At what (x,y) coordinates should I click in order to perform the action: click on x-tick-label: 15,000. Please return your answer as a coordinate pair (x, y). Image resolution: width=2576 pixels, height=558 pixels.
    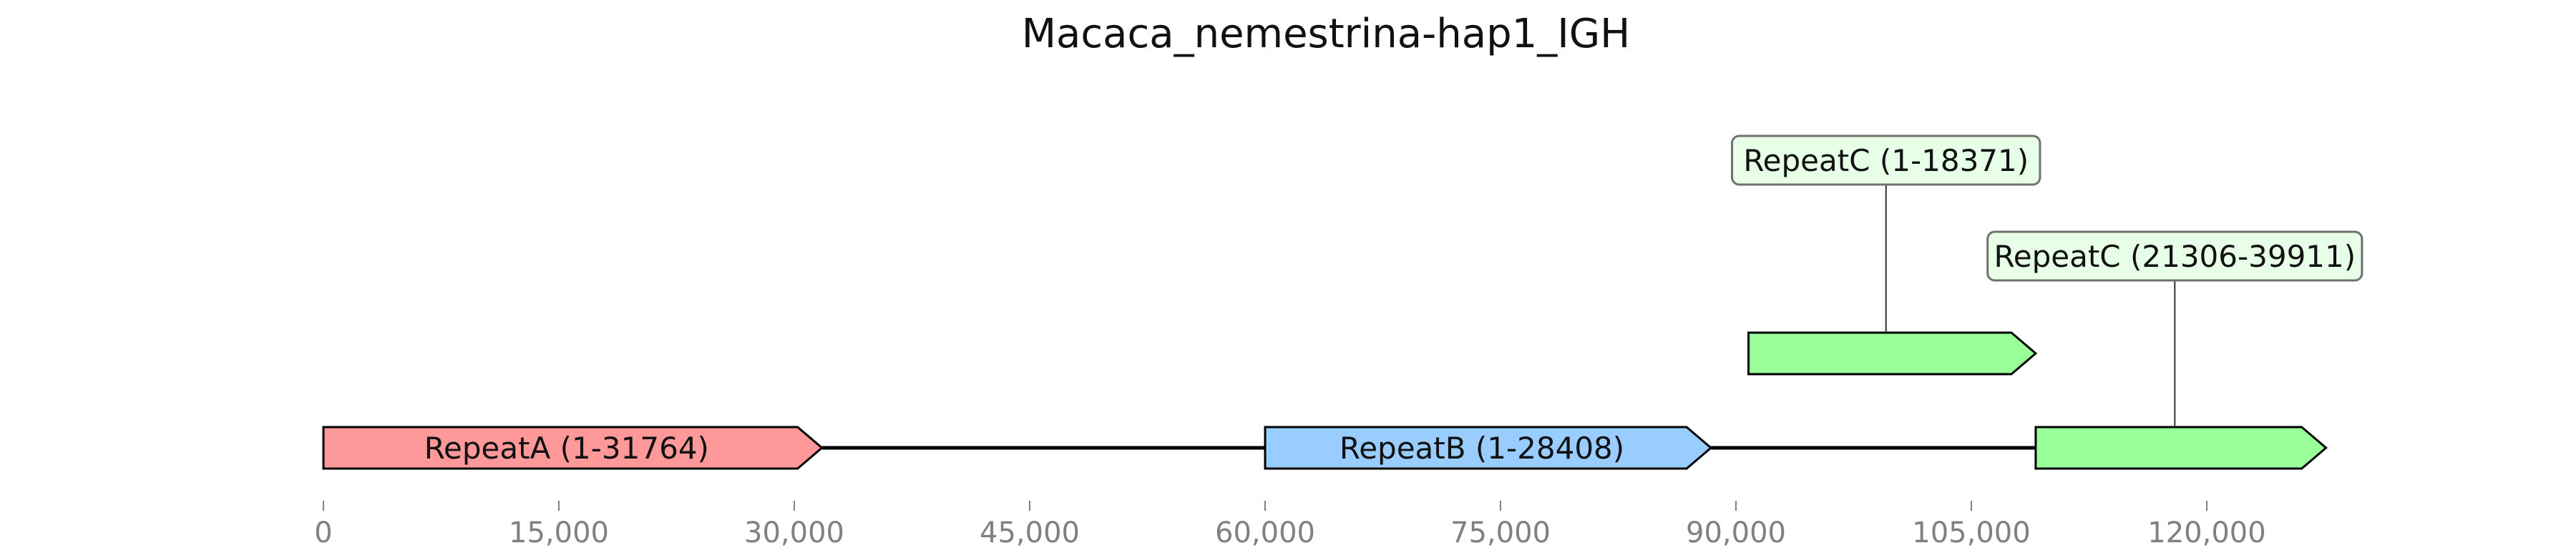
    Looking at the image, I should click on (559, 533).